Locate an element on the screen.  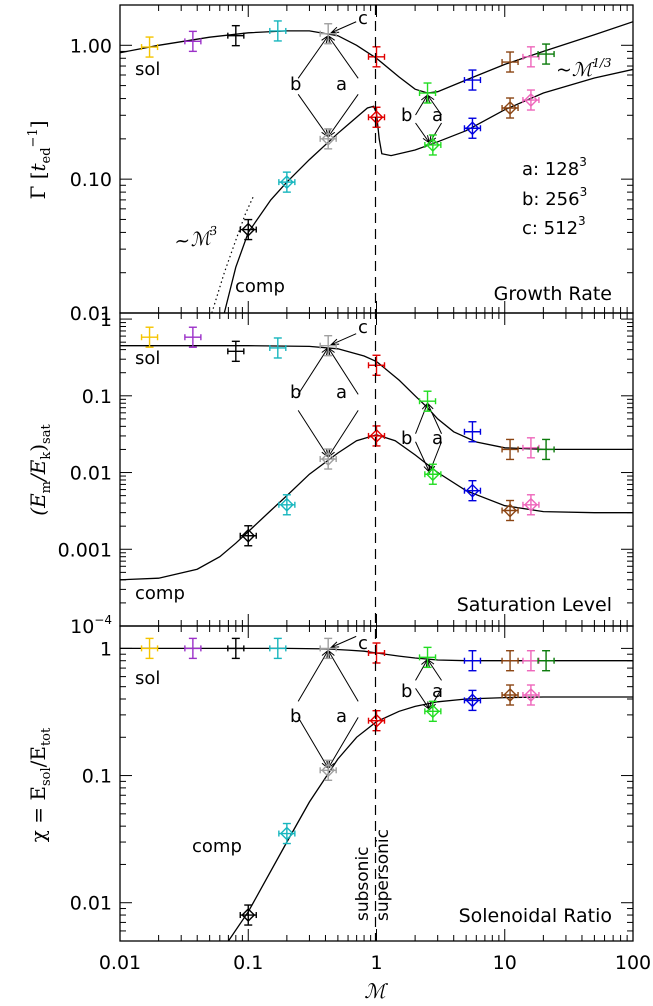
y-axis-label-growth-rate: Γ [ted−1] is located at coordinates (40, 159).